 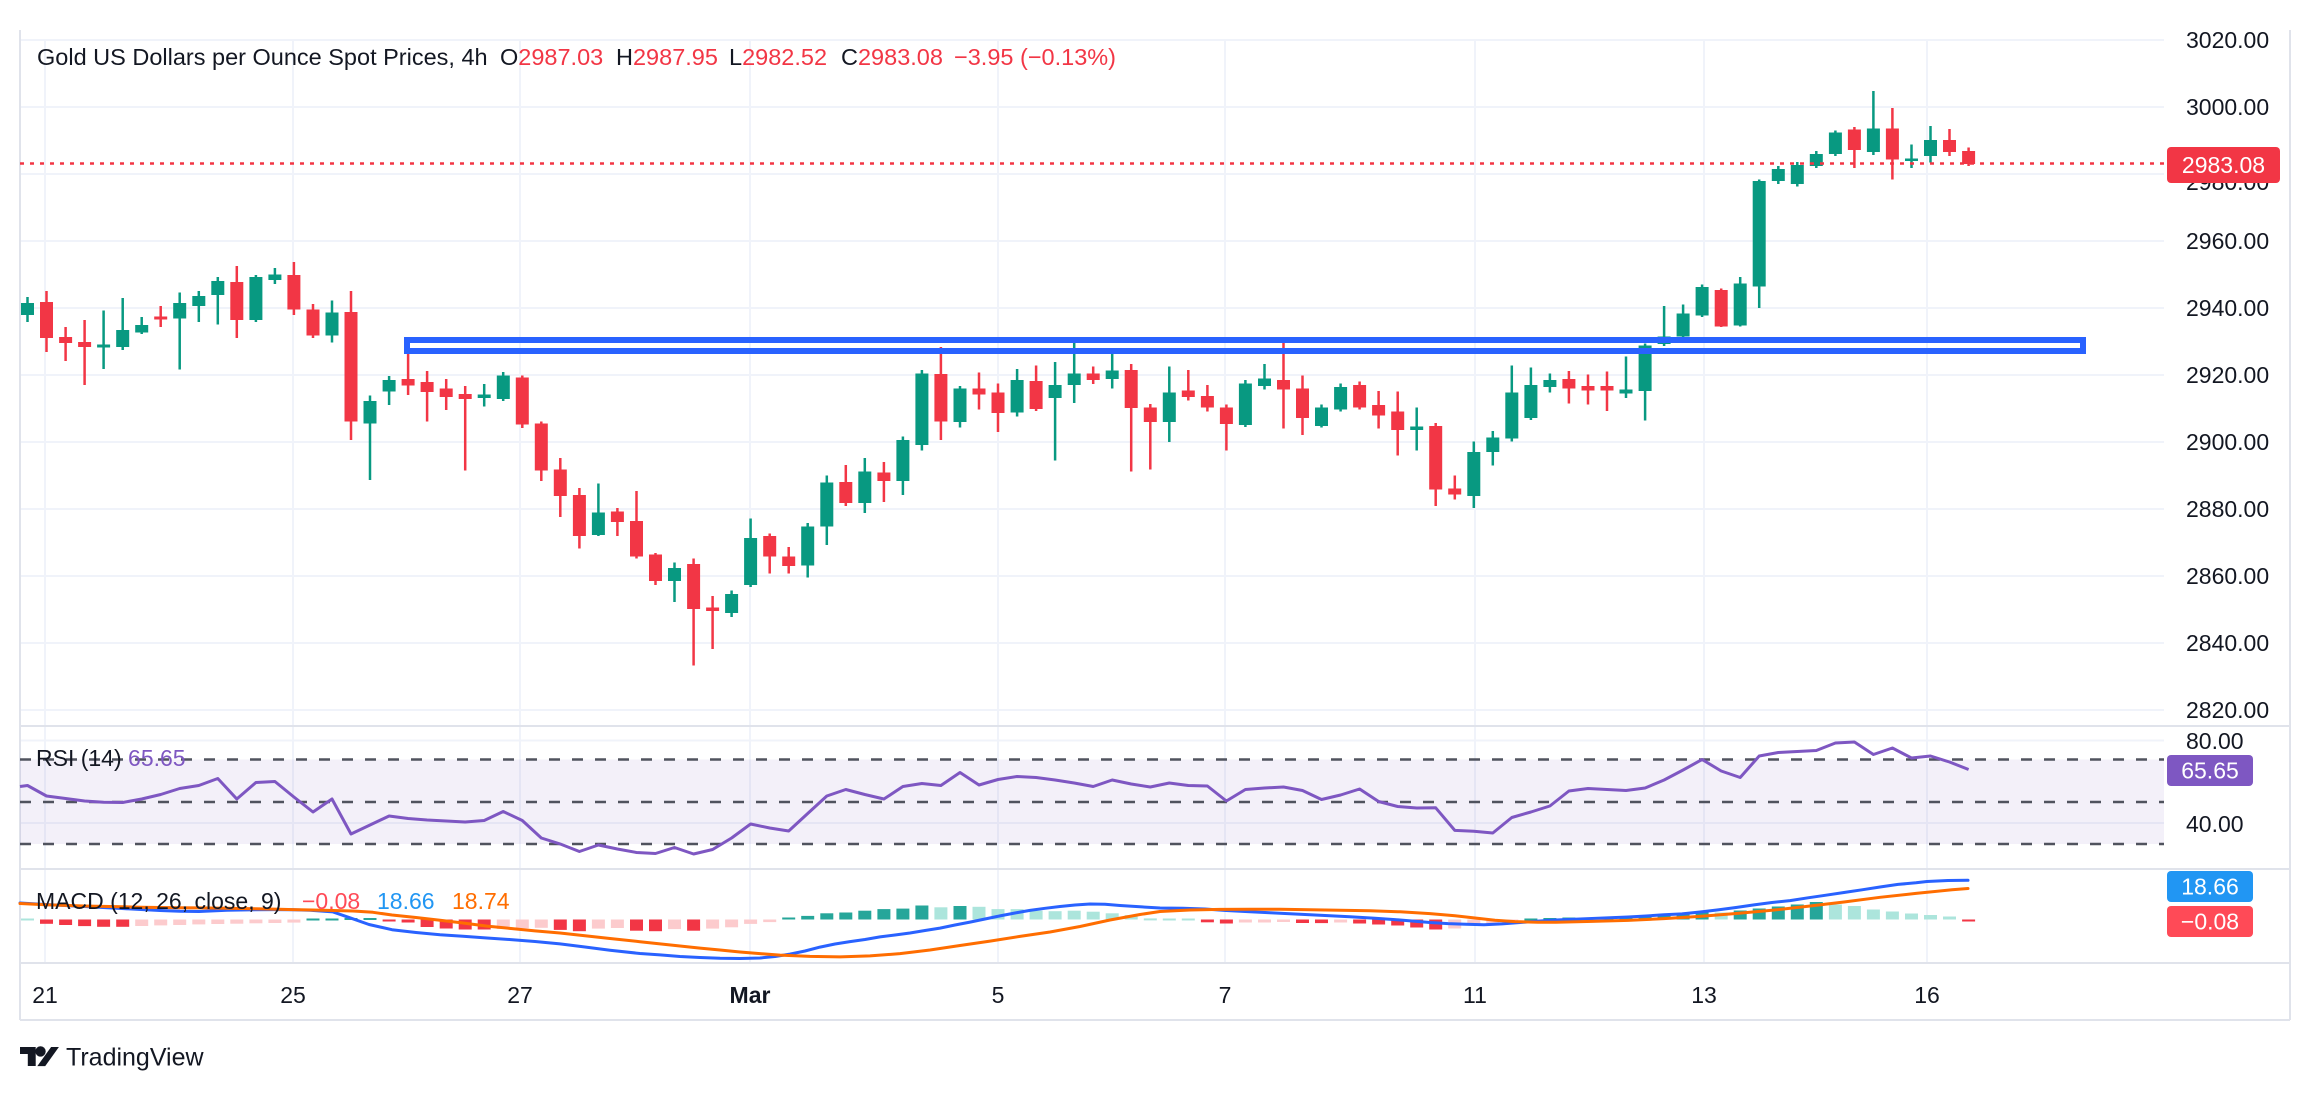 What do you see at coordinates (45, 995) in the screenshot?
I see `svg-text: 21` at bounding box center [45, 995].